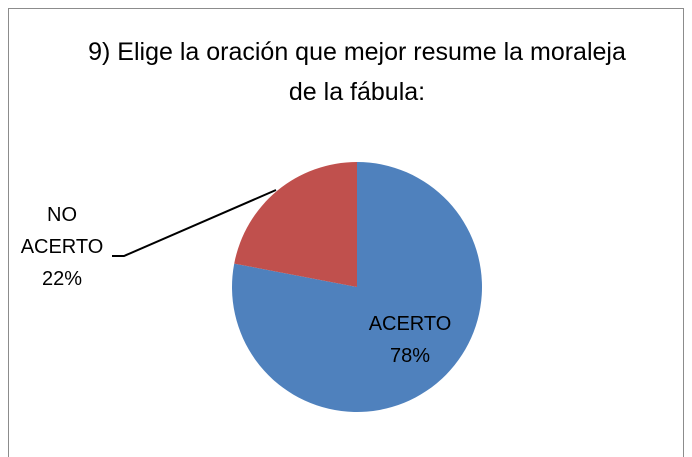 This screenshot has width=692, height=457. I want to click on slice-category-label: NO ACERTO, so click(62, 231).